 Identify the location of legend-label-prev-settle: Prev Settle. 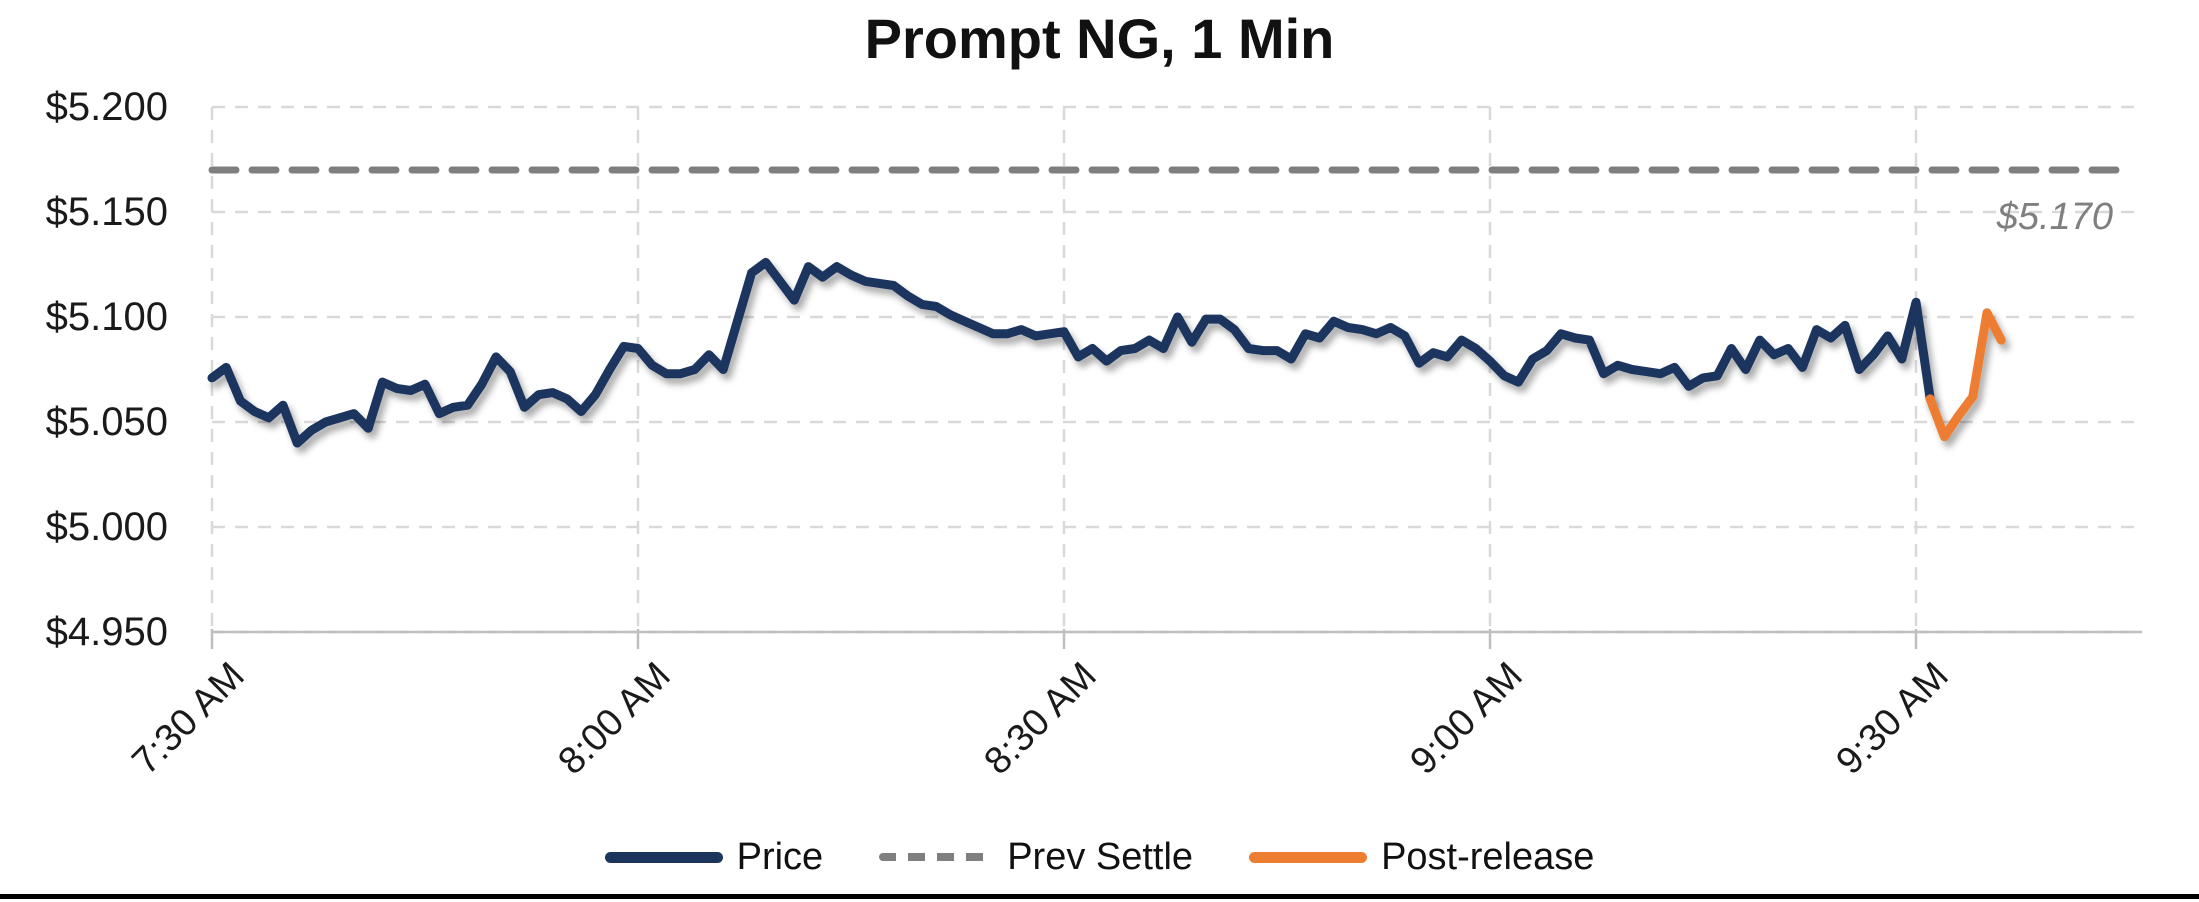
(1100, 857).